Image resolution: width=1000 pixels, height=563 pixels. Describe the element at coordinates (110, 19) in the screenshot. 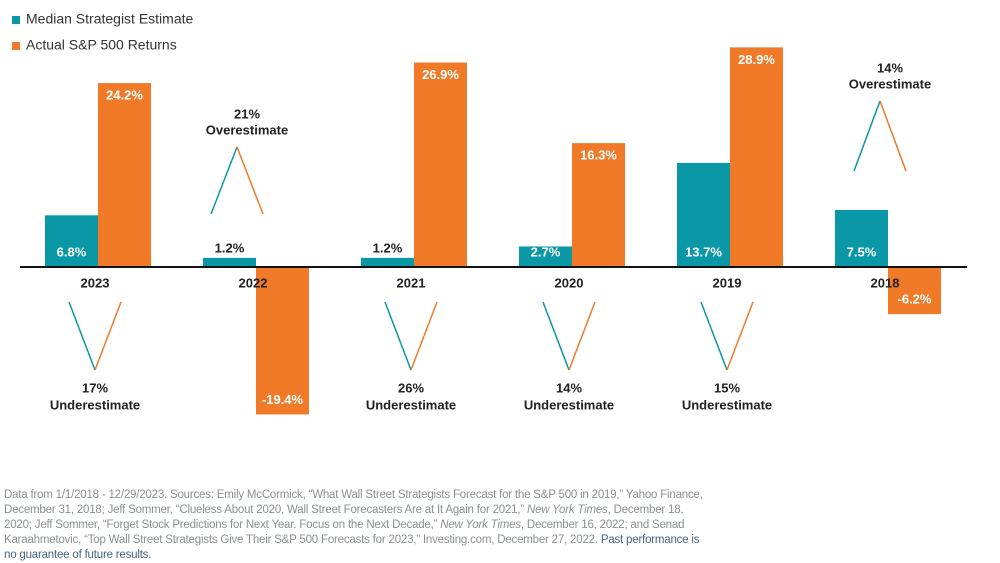

I see `legend-label: Median Strategist Estimate` at that location.